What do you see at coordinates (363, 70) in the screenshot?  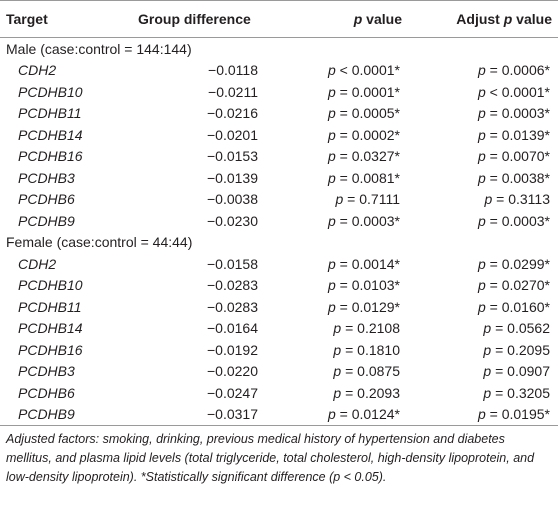 I see `p-value-cell: p < 0.0001*` at bounding box center [363, 70].